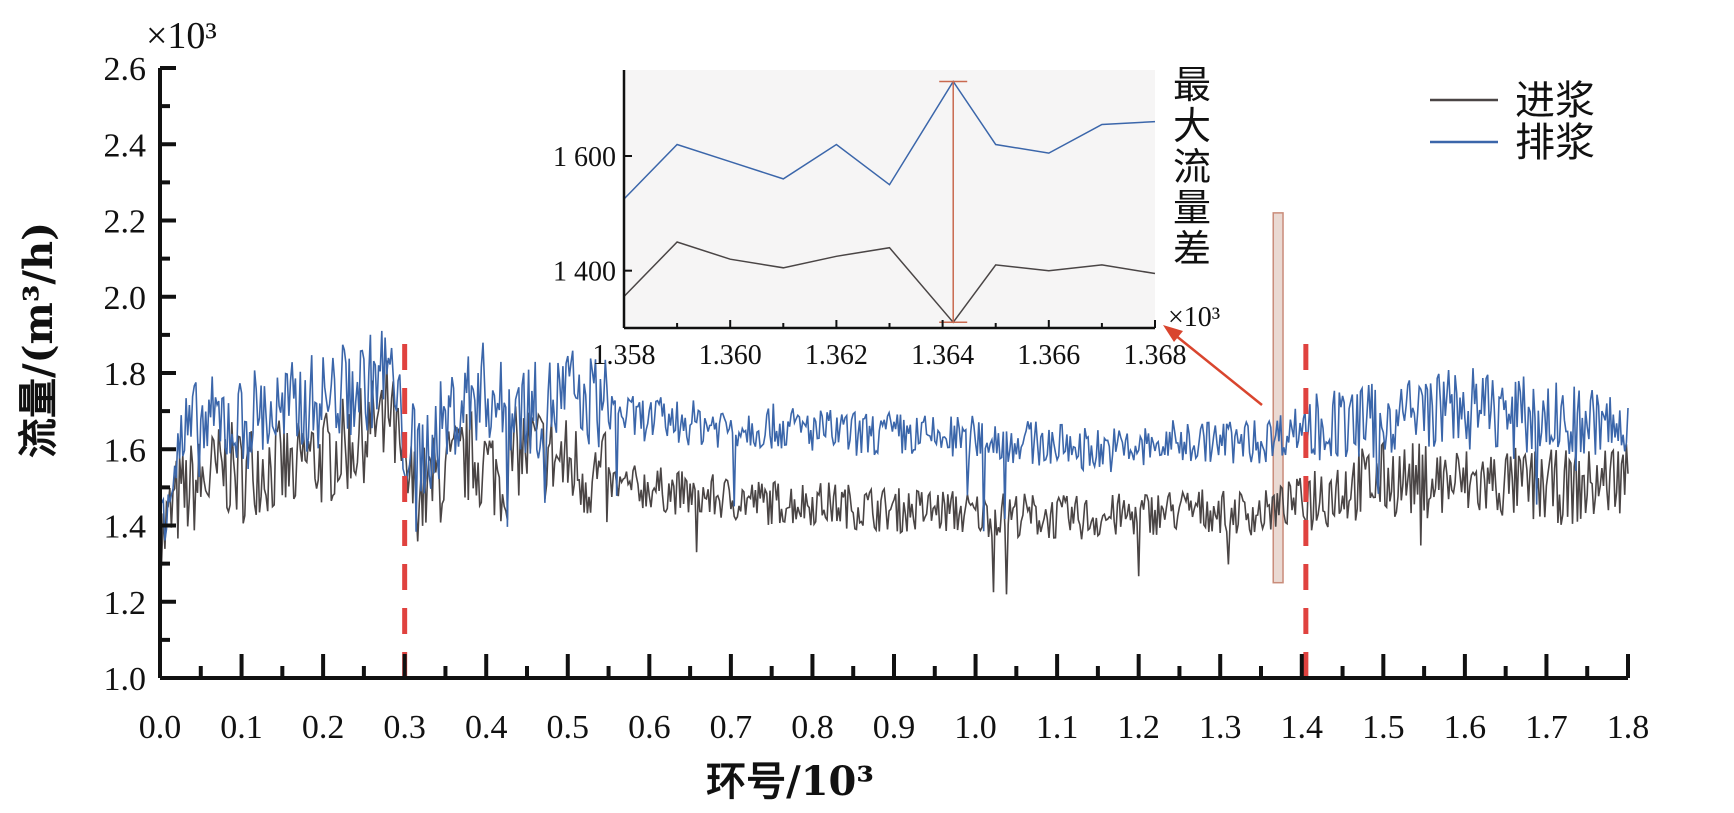 The height and width of the screenshot is (813, 1734). What do you see at coordinates (1057, 727) in the screenshot?
I see `x-tick-label: 1.1` at bounding box center [1057, 727].